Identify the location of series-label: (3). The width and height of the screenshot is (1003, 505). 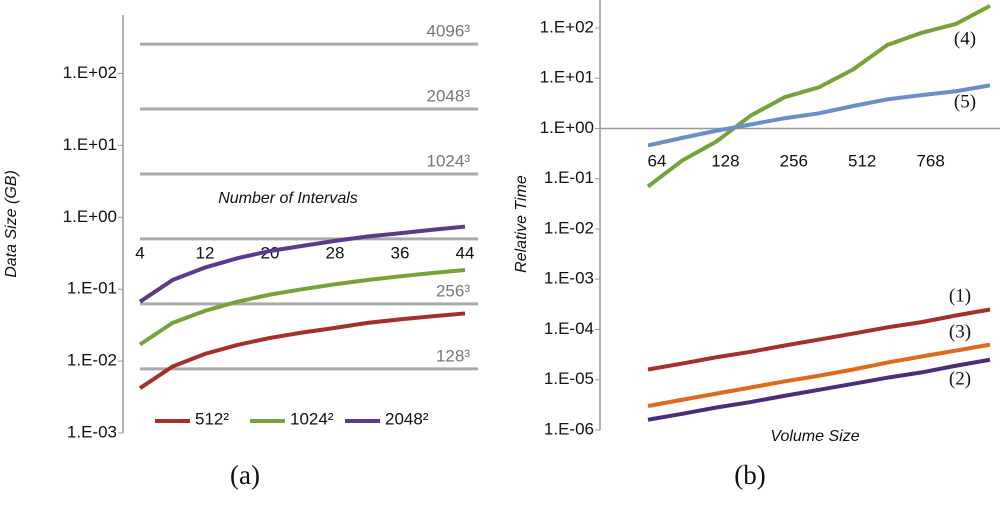
(960, 331).